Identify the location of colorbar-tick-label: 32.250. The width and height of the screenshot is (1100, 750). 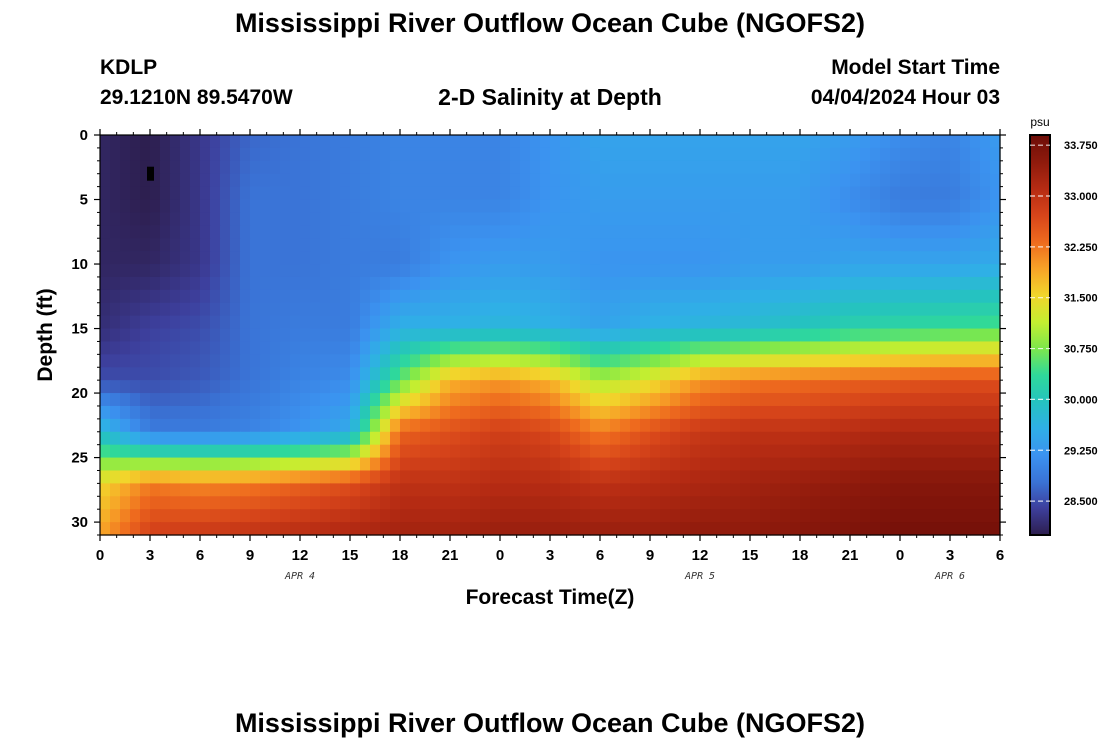
(1081, 248).